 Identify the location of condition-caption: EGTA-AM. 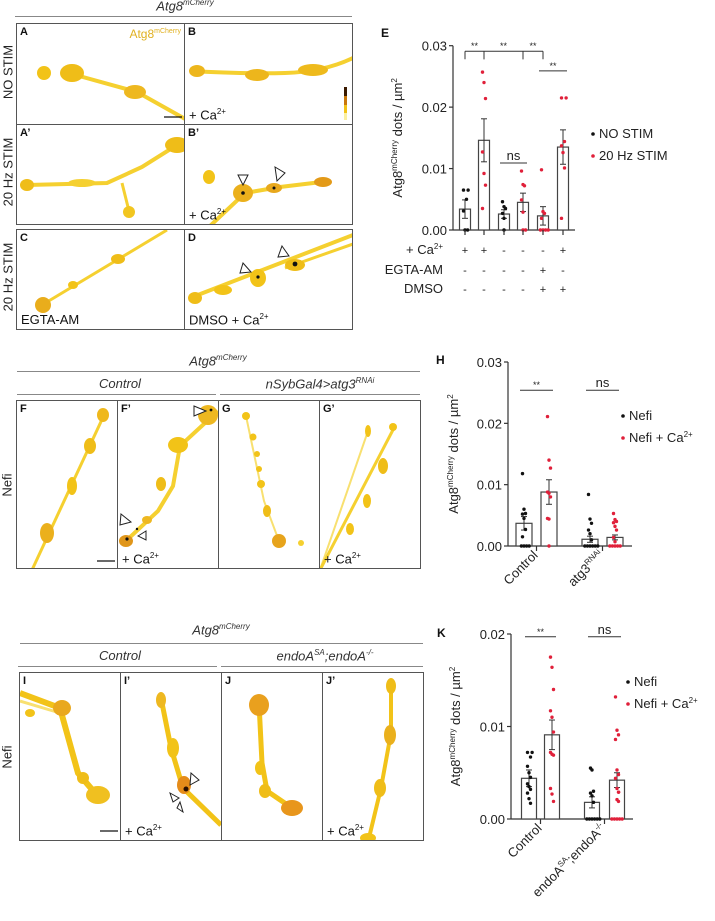
(50, 319).